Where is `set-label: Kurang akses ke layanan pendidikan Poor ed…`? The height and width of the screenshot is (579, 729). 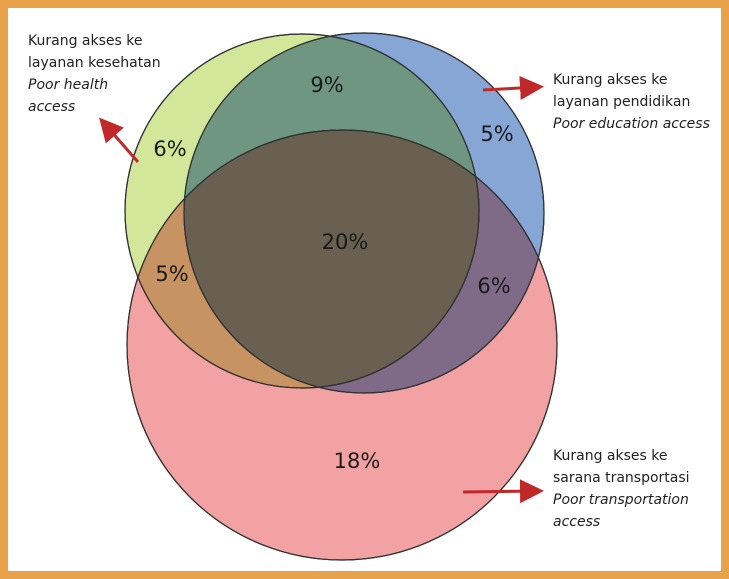 set-label: Kurang akses ke layanan pendidikan Poor ed… is located at coordinates (631, 102).